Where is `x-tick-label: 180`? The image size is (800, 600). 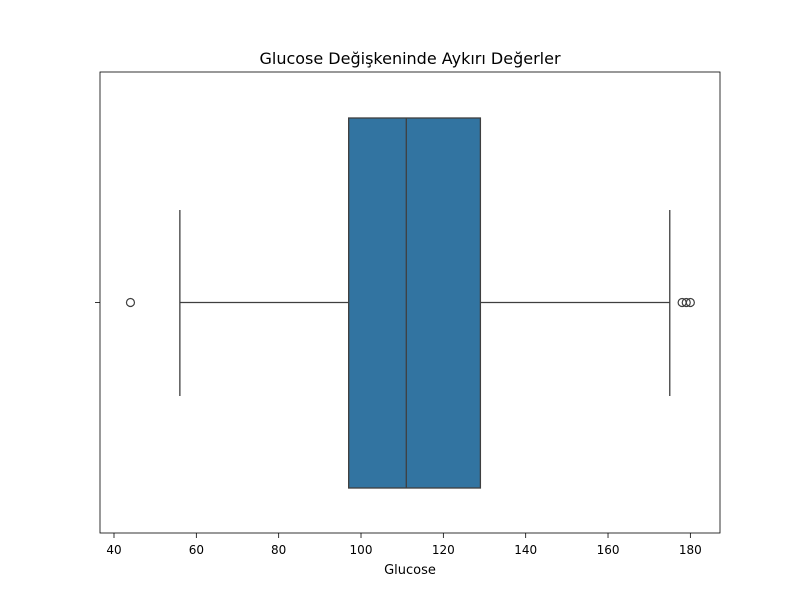
x-tick-label: 180 is located at coordinates (690, 550).